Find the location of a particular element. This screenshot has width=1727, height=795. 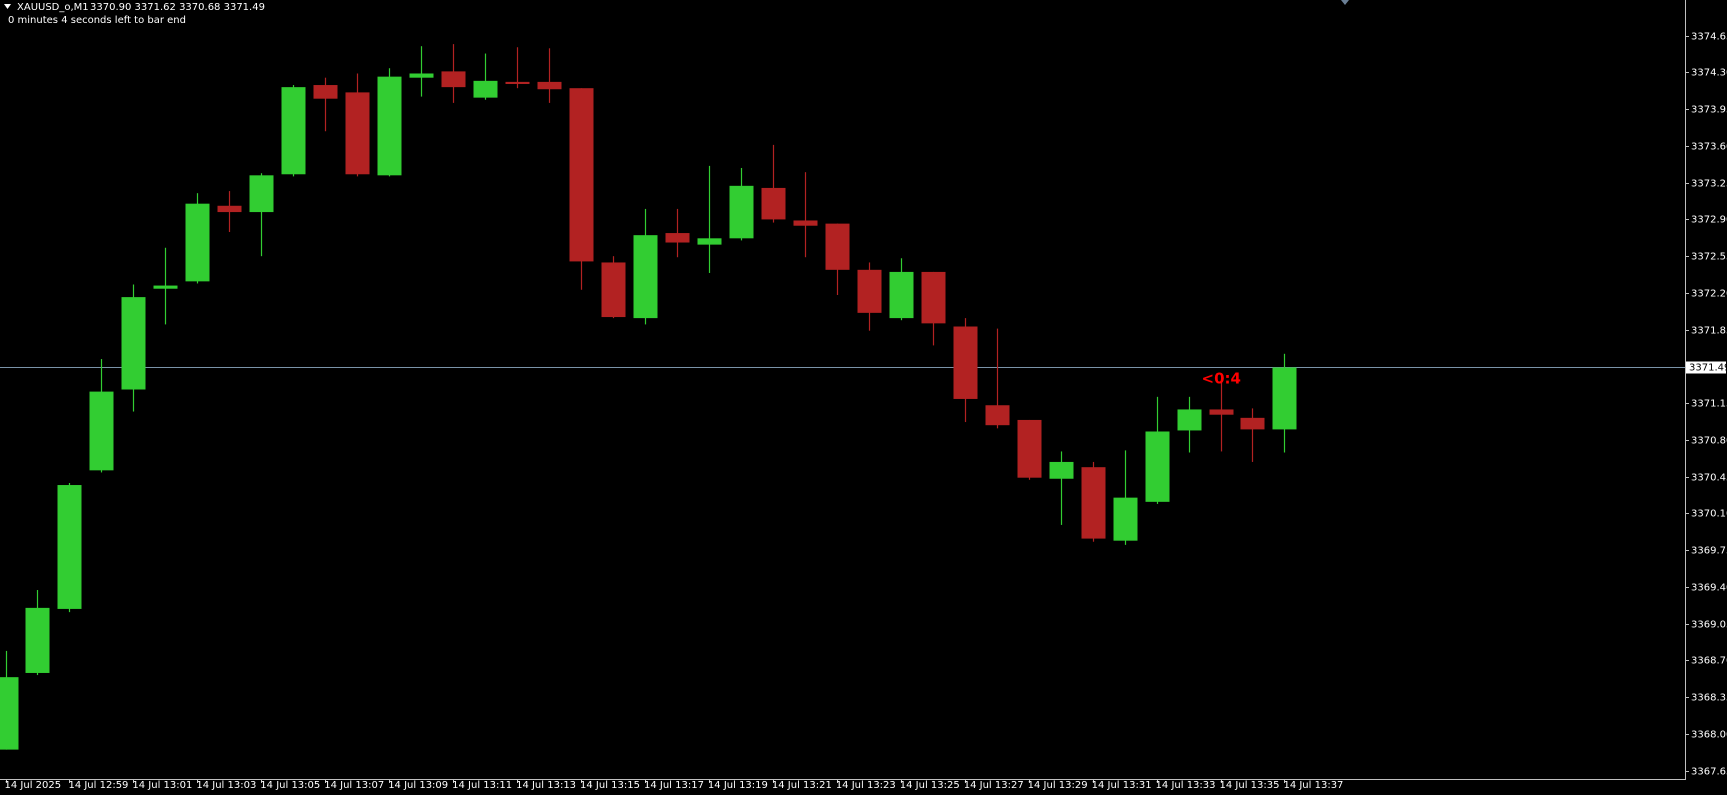

y-tick-label: 3370.80 is located at coordinates (1709, 441).